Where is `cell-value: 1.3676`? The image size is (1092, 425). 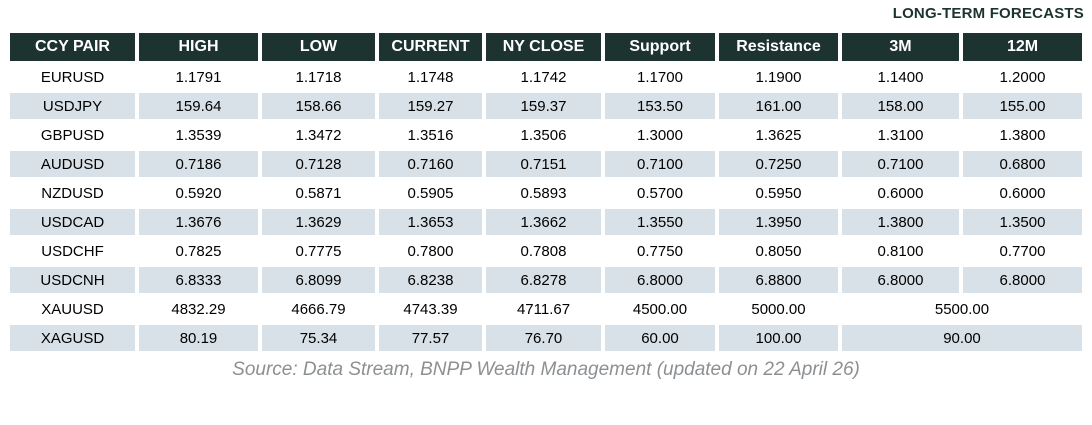
cell-value: 1.3676 is located at coordinates (198, 222).